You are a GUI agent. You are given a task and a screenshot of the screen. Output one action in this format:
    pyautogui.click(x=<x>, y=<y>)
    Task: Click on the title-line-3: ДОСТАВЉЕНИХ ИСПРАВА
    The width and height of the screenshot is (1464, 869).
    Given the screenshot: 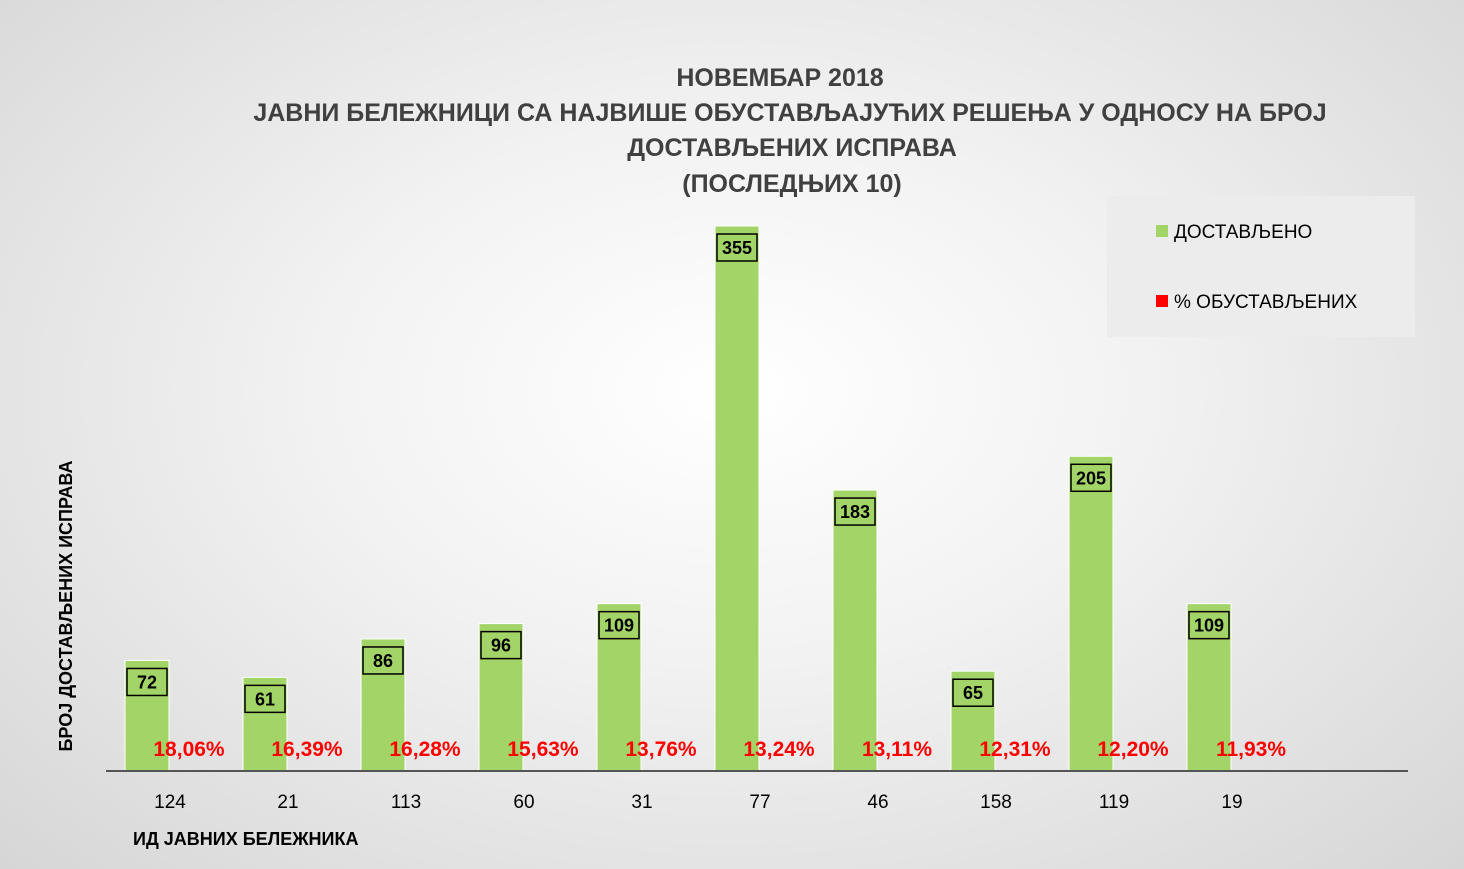 What is the action you would take?
    pyautogui.click(x=792, y=148)
    